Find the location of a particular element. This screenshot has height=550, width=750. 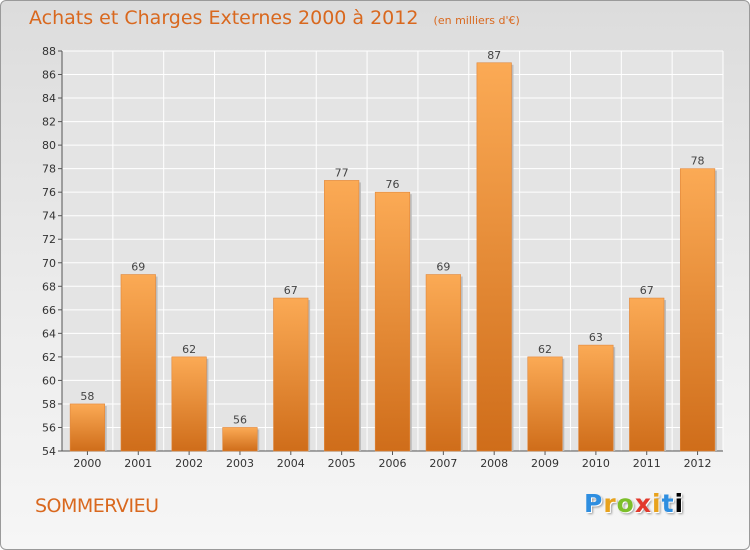

y-tick-label: 84 is located at coordinates (49, 98).